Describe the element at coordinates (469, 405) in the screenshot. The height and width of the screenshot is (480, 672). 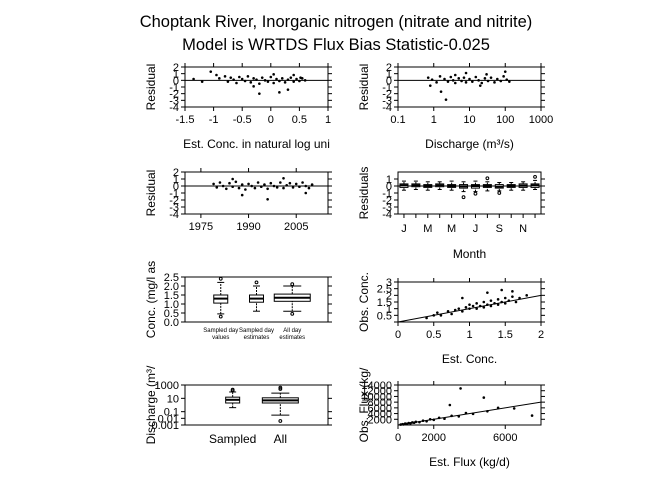
I see `plot-frame` at that location.